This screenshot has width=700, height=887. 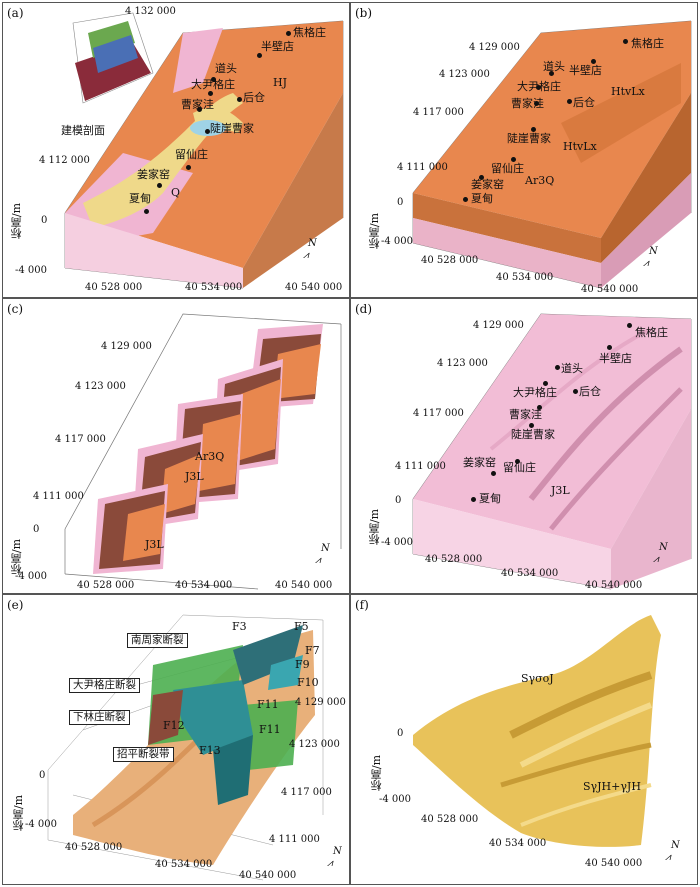 What do you see at coordinates (64, 160) in the screenshot?
I see `coord-y: 4 112 000` at bounding box center [64, 160].